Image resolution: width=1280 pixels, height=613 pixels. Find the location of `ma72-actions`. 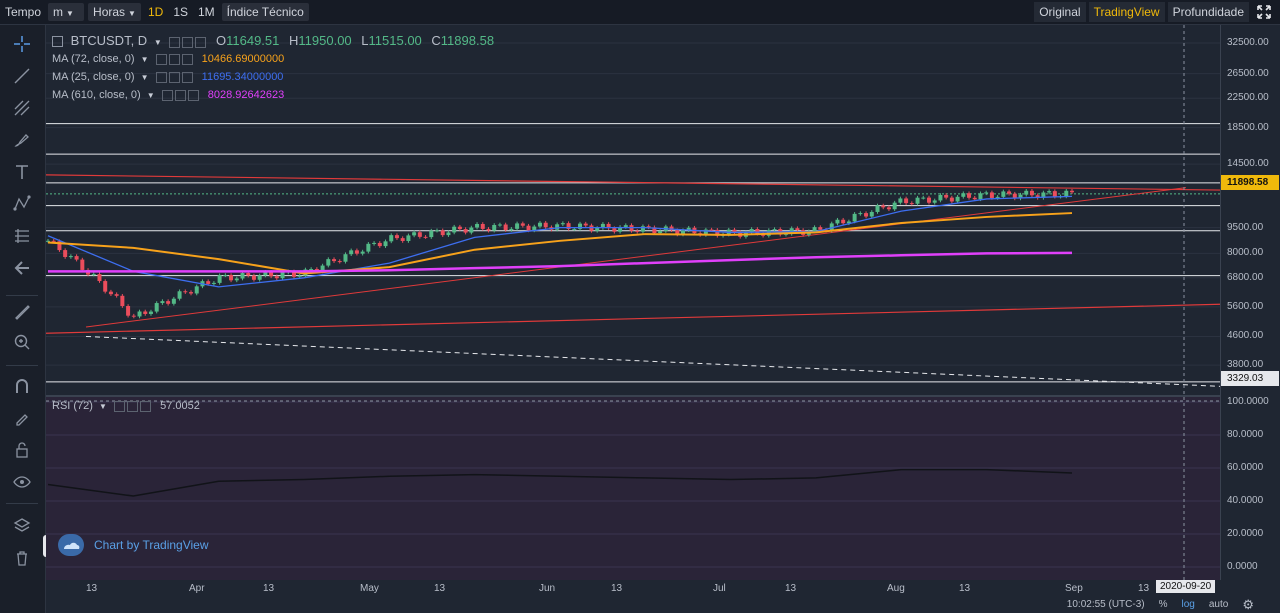

ma72-actions is located at coordinates (175, 59).